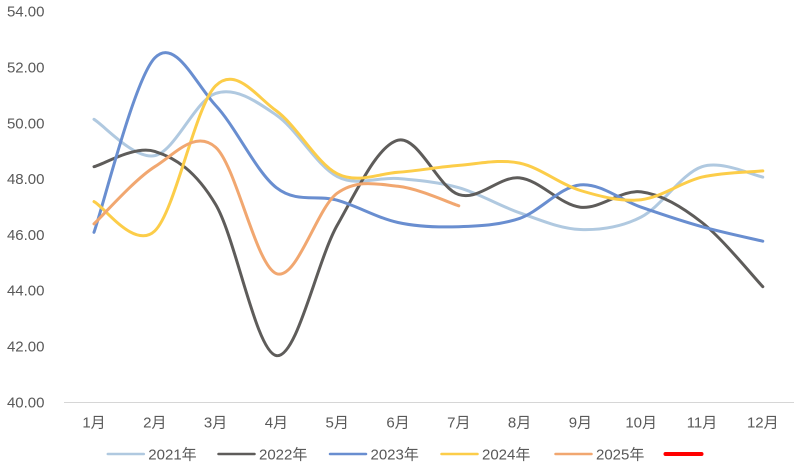  Describe the element at coordinates (26, 235) in the screenshot. I see `svg-text: 46.00` at that location.